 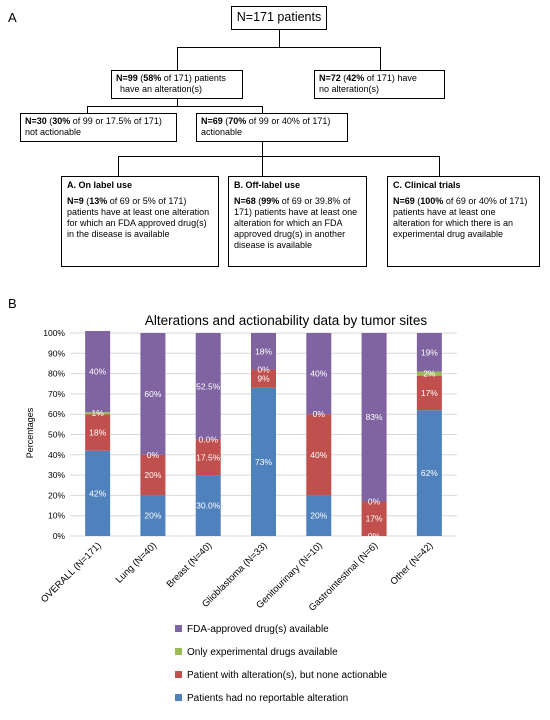 What do you see at coordinates (56, 414) in the screenshot?
I see `y-tick-label: 60%` at bounding box center [56, 414].